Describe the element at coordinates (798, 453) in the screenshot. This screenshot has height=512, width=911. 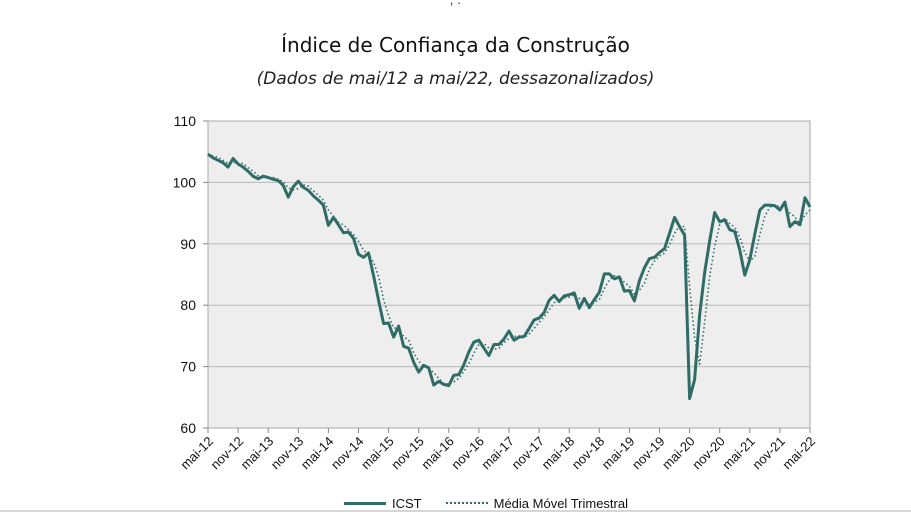
I see `x-tick-label: mai-22` at that location.